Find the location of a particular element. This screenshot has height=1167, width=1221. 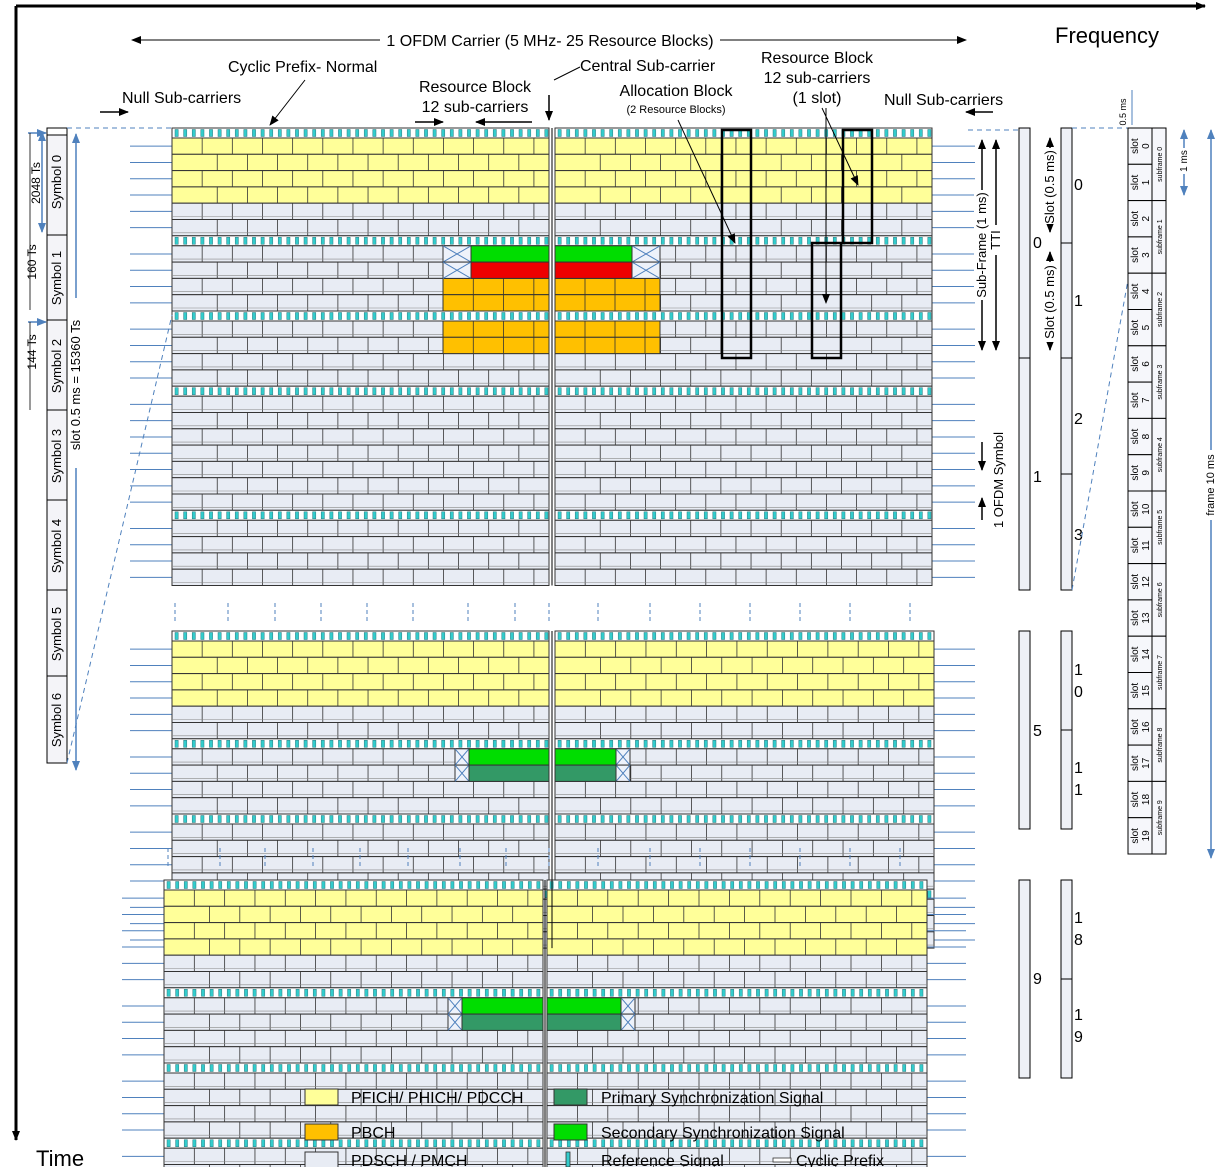

resource-block-slot-label-1: Resource Block is located at coordinates (817, 58).